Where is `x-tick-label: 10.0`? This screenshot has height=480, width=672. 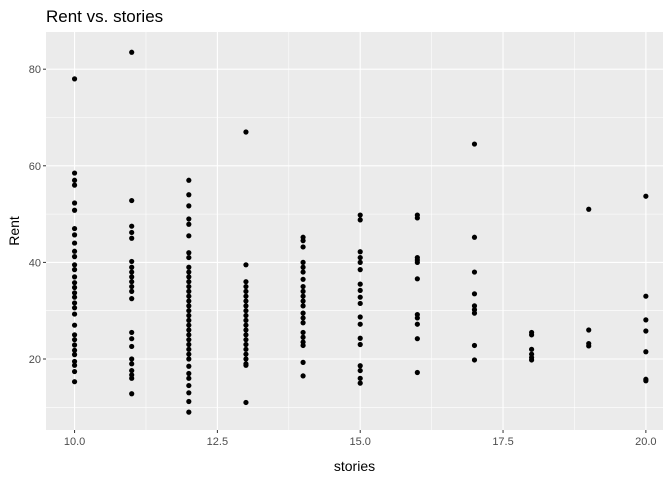 x-tick-label: 10.0 is located at coordinates (74, 442).